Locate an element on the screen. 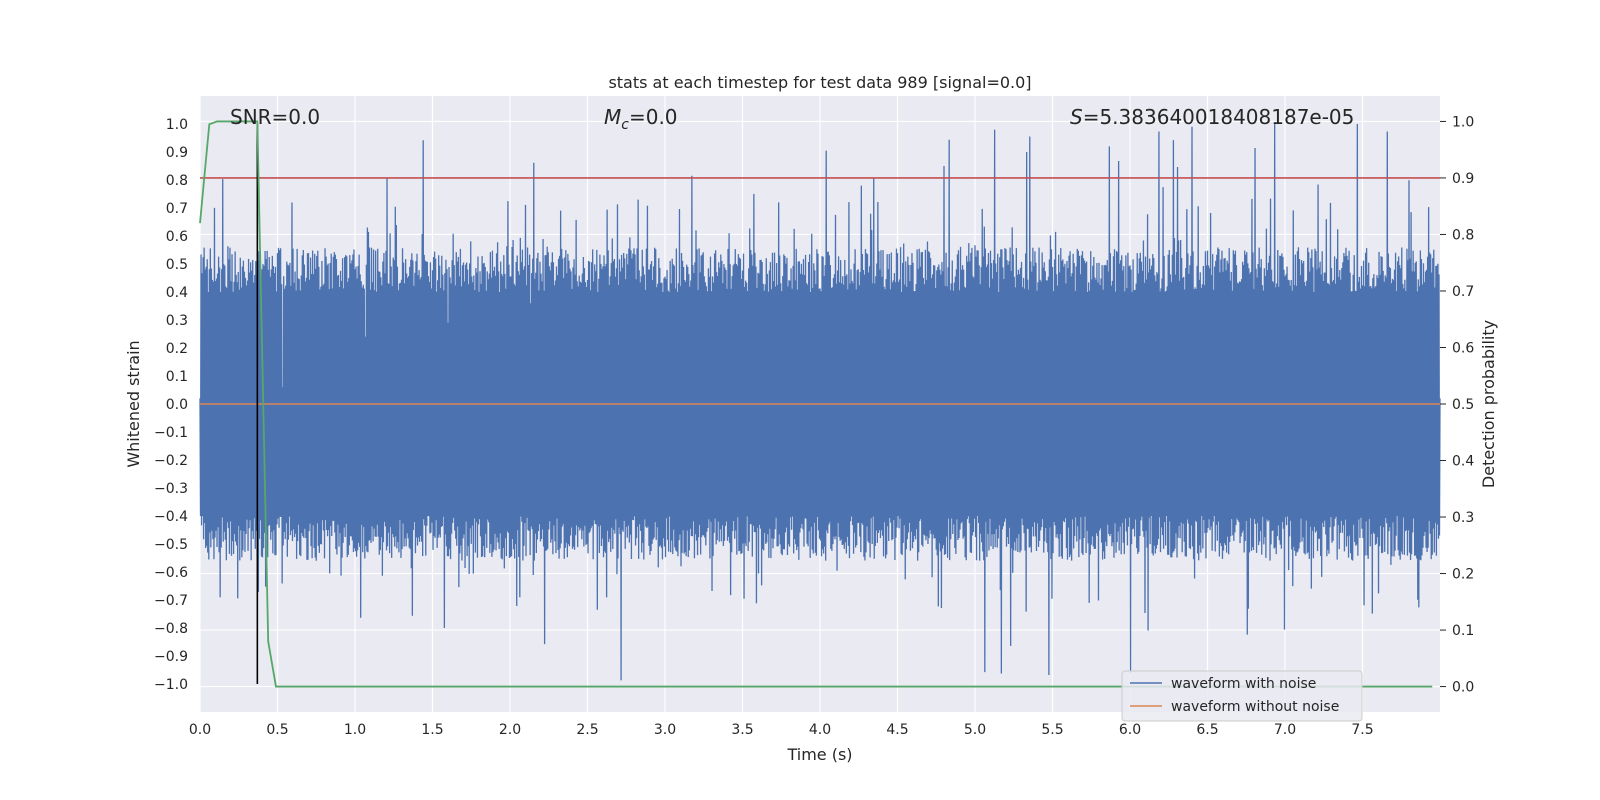  y2-tick-label: 0.4 is located at coordinates (1463, 462).